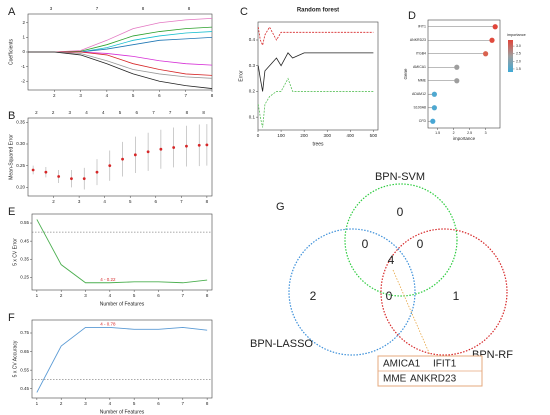 The width and height of the screenshot is (550, 415). I want to click on y-axis-label: Gene, so click(405, 74).